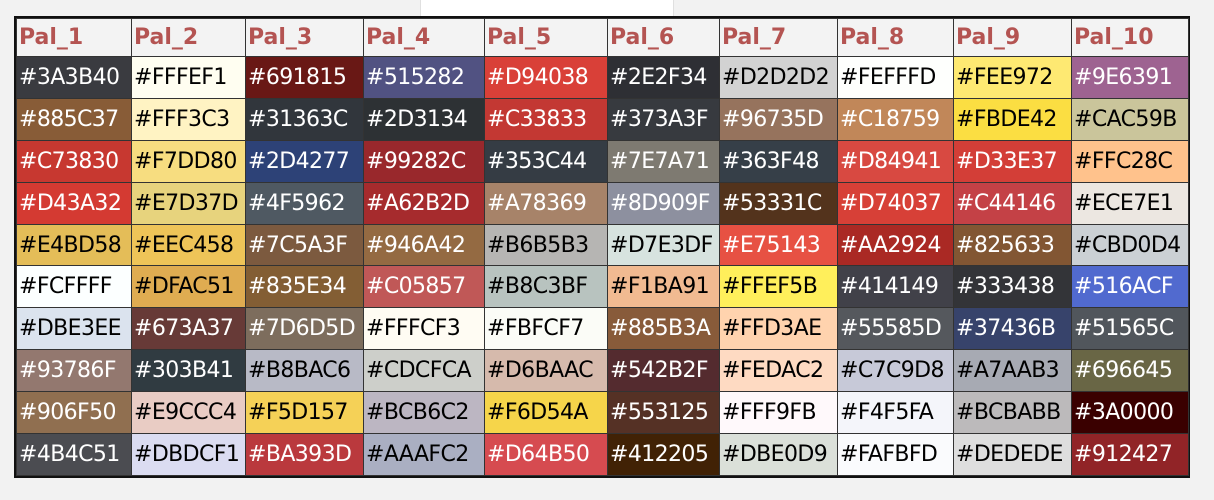  What do you see at coordinates (546, 37) in the screenshot?
I see `column-header: Pal_5` at bounding box center [546, 37].